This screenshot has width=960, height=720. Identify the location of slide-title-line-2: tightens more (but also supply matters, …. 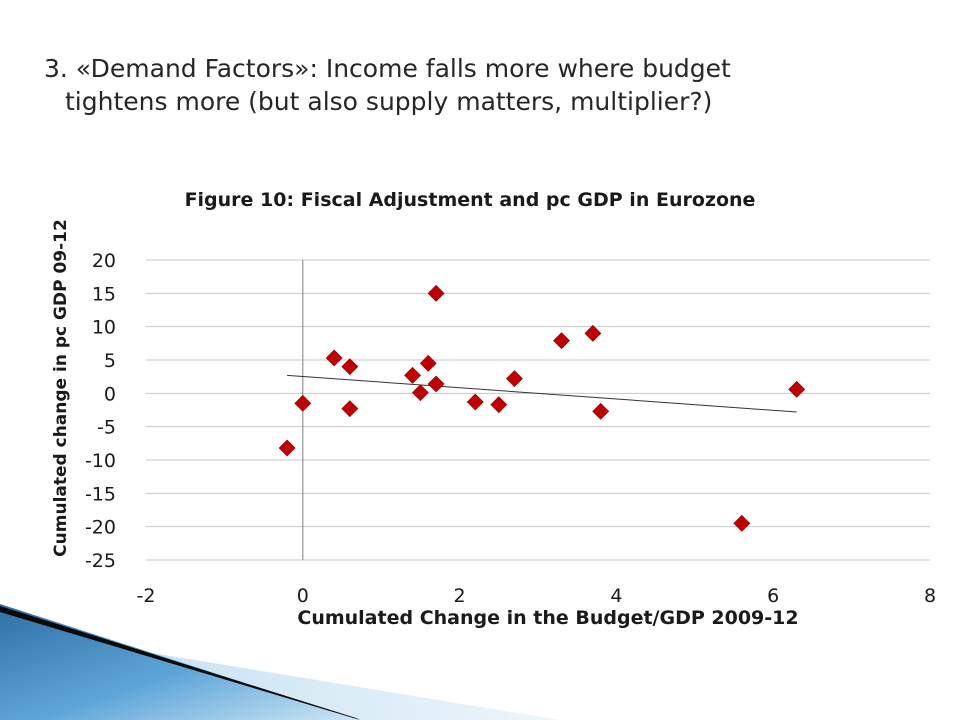
(389, 101).